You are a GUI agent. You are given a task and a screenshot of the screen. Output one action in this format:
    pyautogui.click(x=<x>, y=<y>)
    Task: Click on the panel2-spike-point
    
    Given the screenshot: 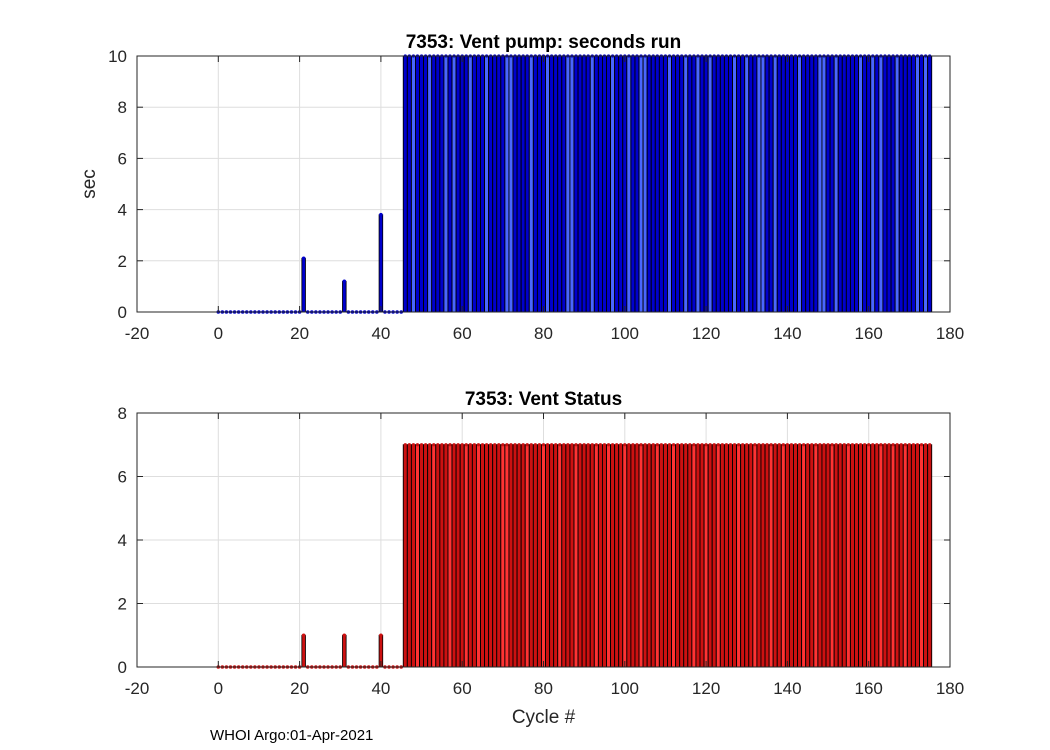 What is the action you would take?
    pyautogui.click(x=381, y=635)
    